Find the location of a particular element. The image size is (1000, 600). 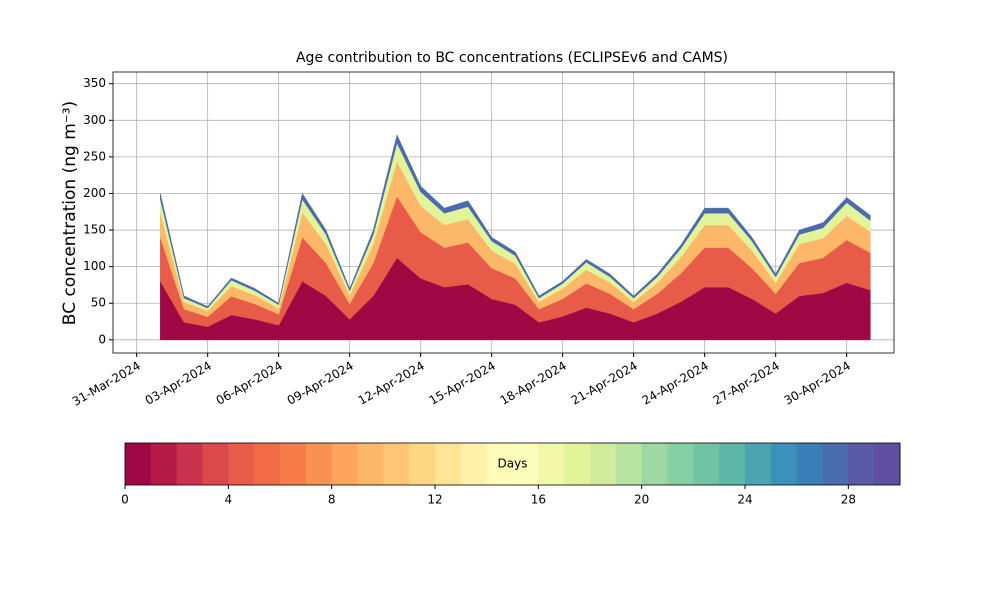

x-tick-label: 18-Apr-2024 is located at coordinates (533, 383).